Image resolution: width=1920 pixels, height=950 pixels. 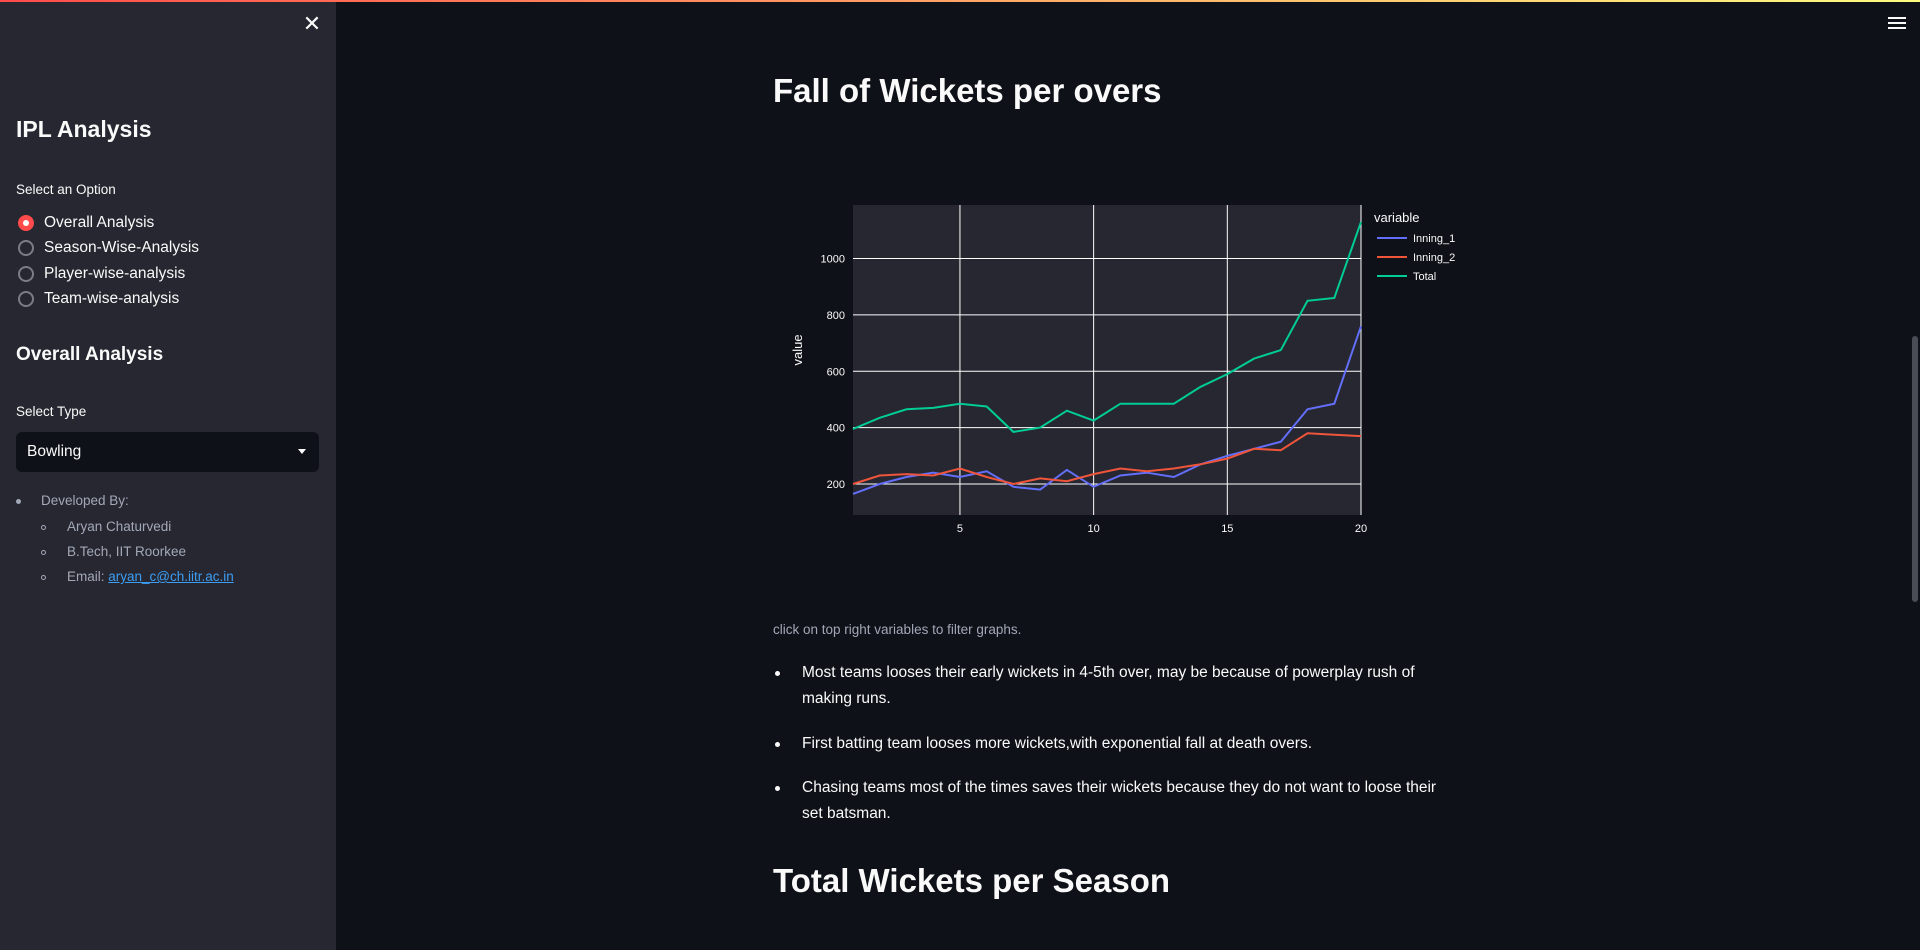 What do you see at coordinates (972, 880) in the screenshot?
I see `heading-total-wickets-per-season: Total Wickets per Season` at bounding box center [972, 880].